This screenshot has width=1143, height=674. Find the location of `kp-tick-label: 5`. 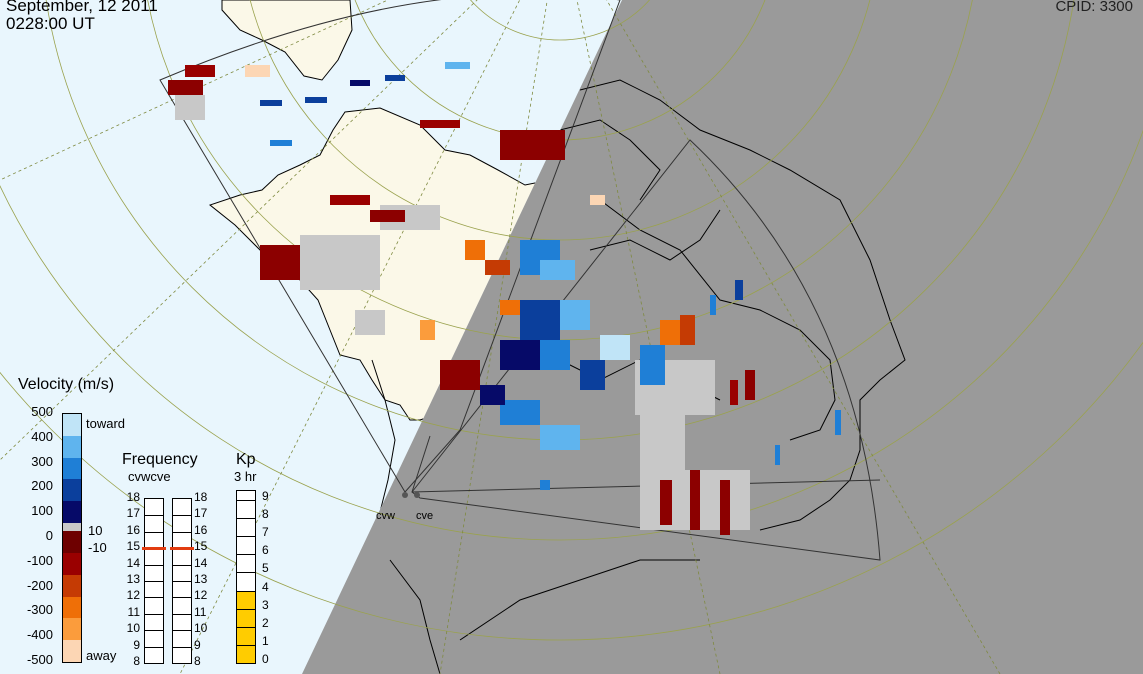

kp-tick-label: 5 is located at coordinates (265, 568).